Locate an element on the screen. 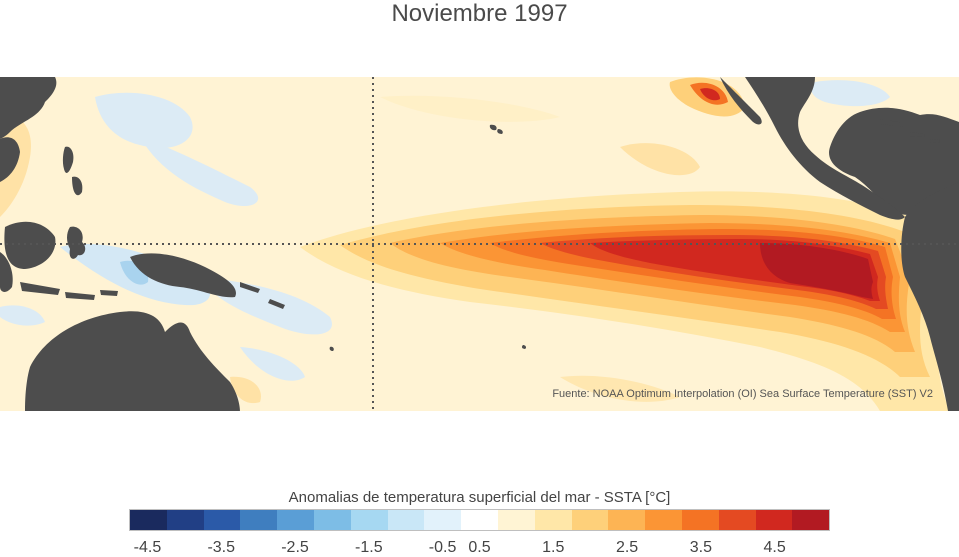 This screenshot has height=557, width=959. solomon-islands is located at coordinates (262, 295).